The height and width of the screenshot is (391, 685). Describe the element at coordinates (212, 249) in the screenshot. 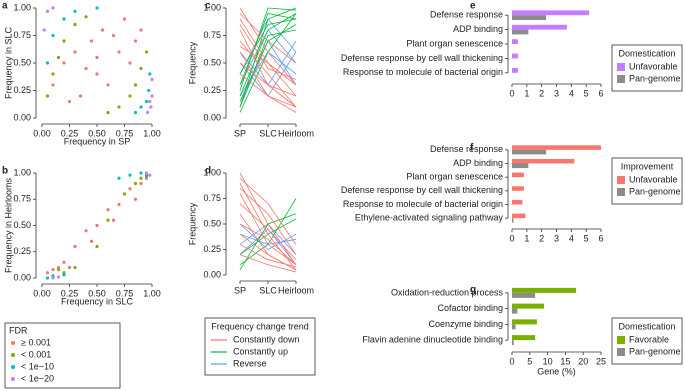

I see `y-tick-label: 0.25` at that location.